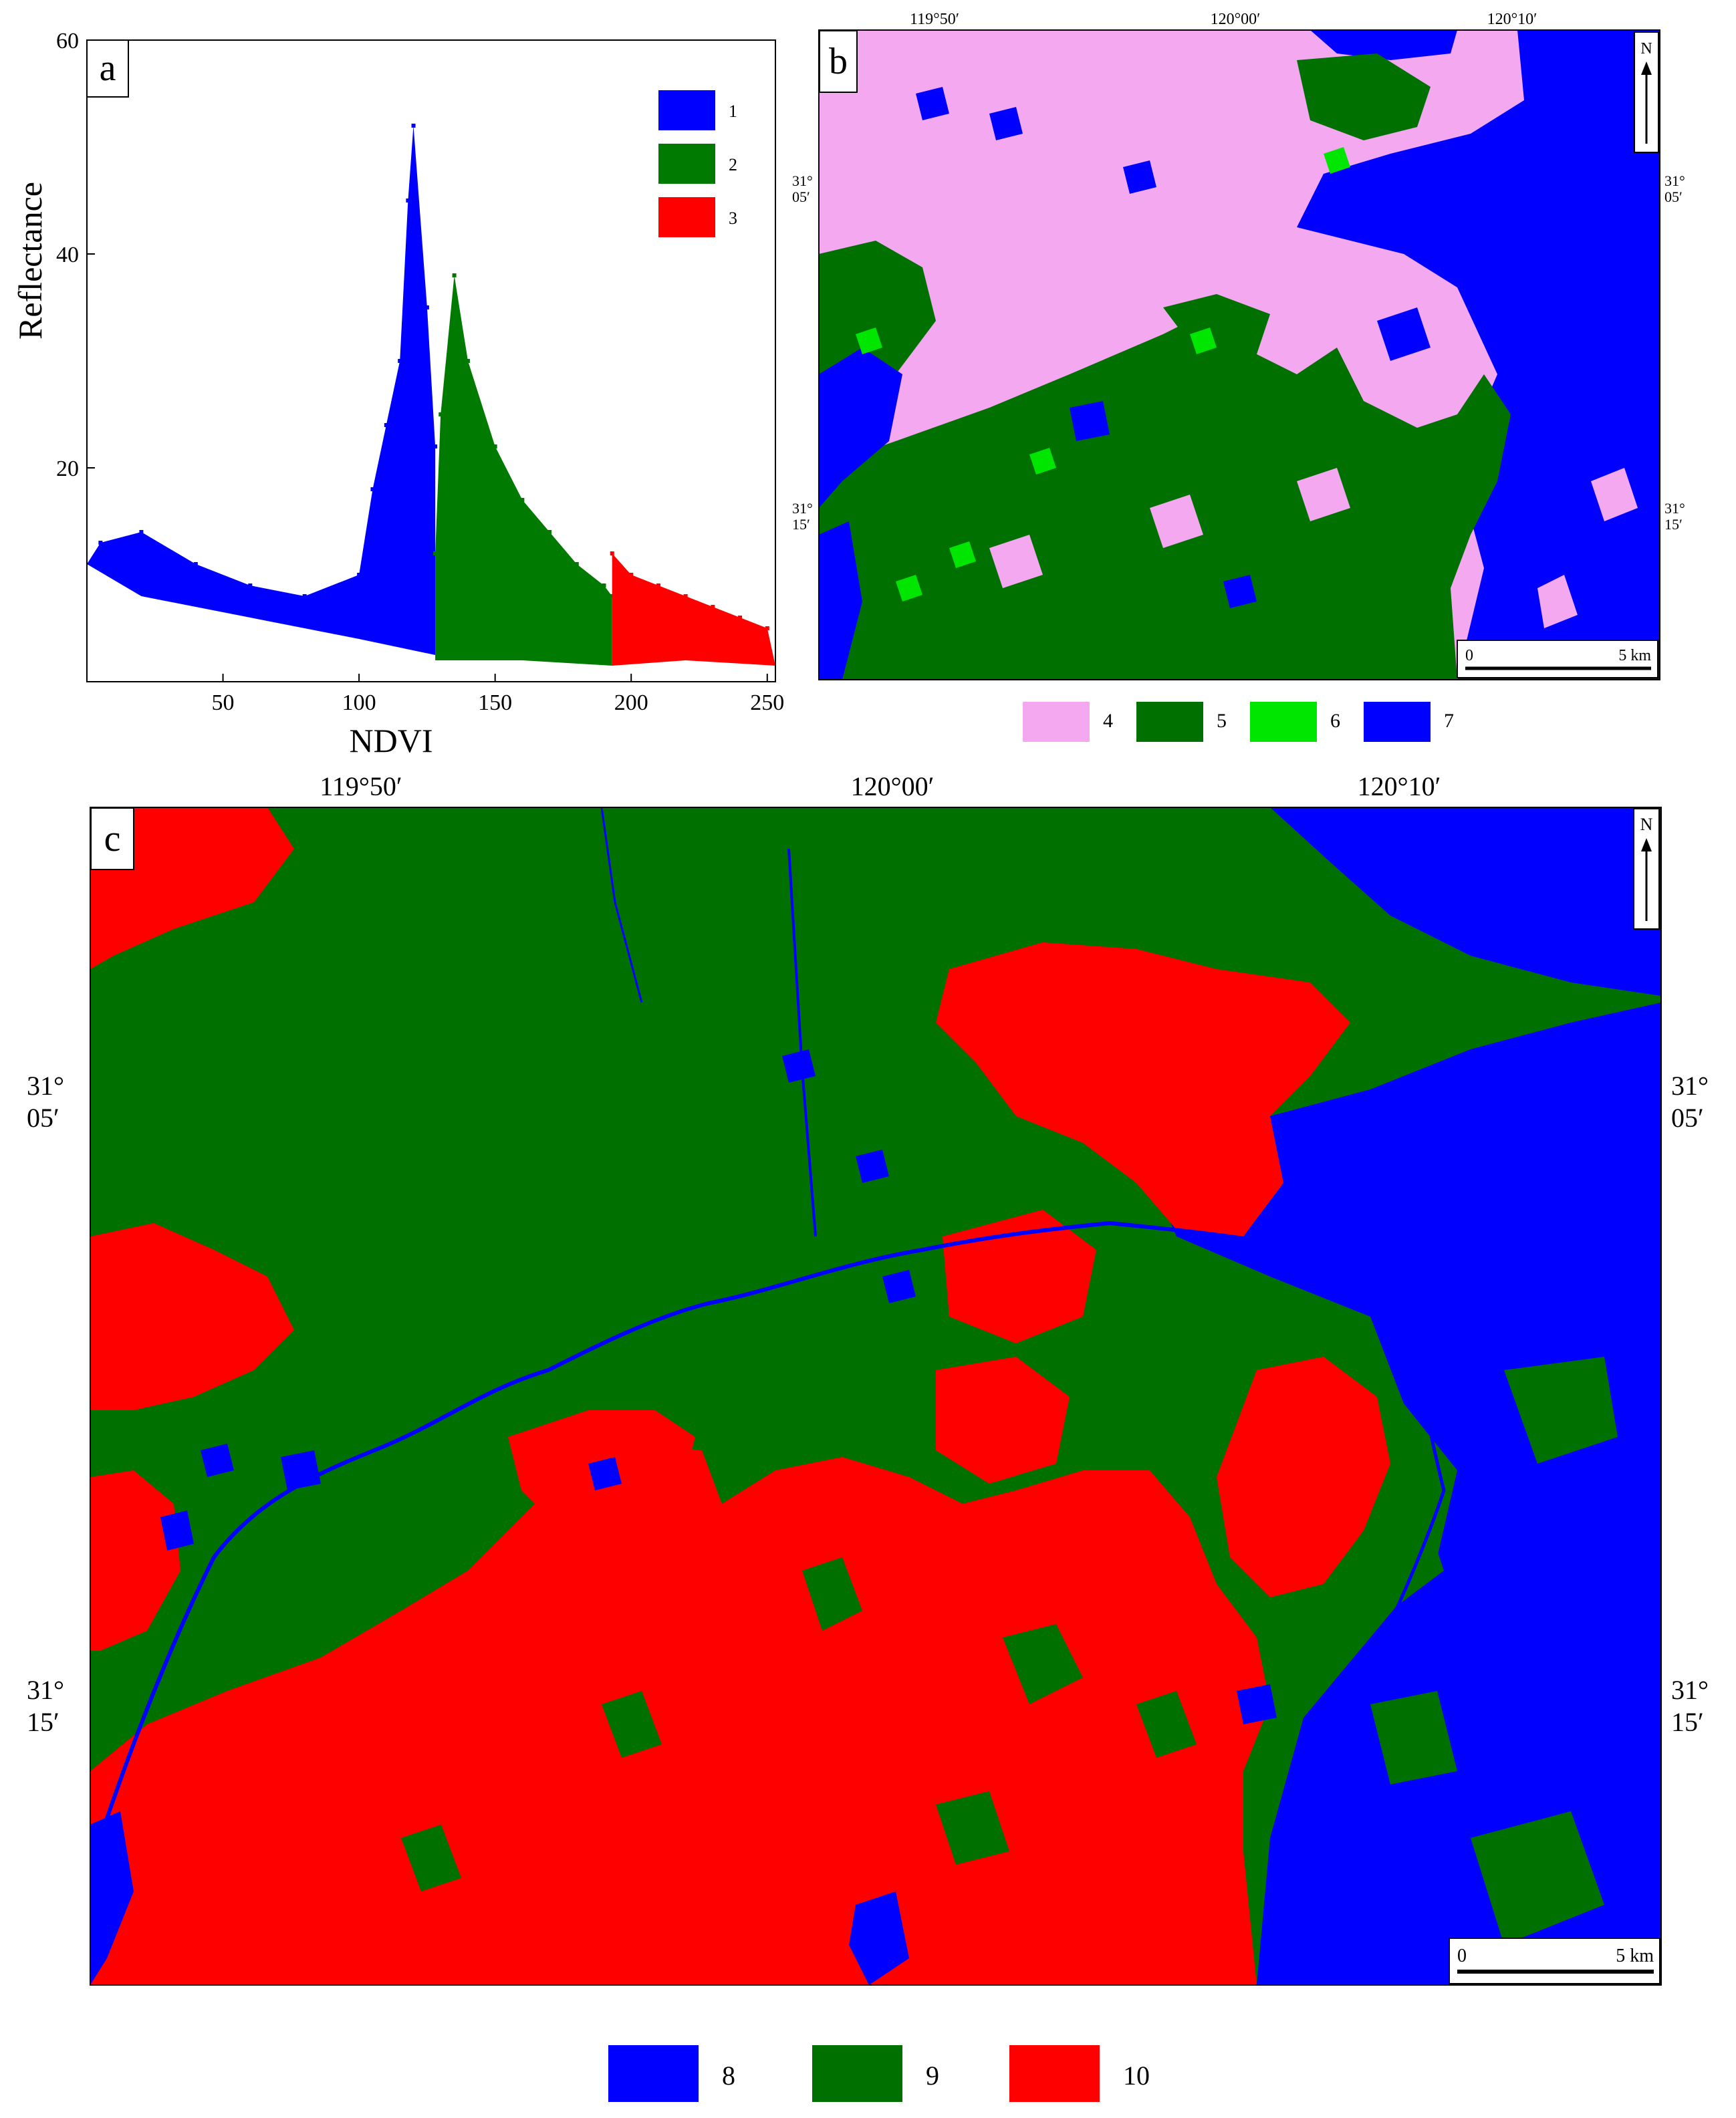 The height and width of the screenshot is (2118, 1736). I want to click on north-arrow-icon: N, so click(1646, 869).